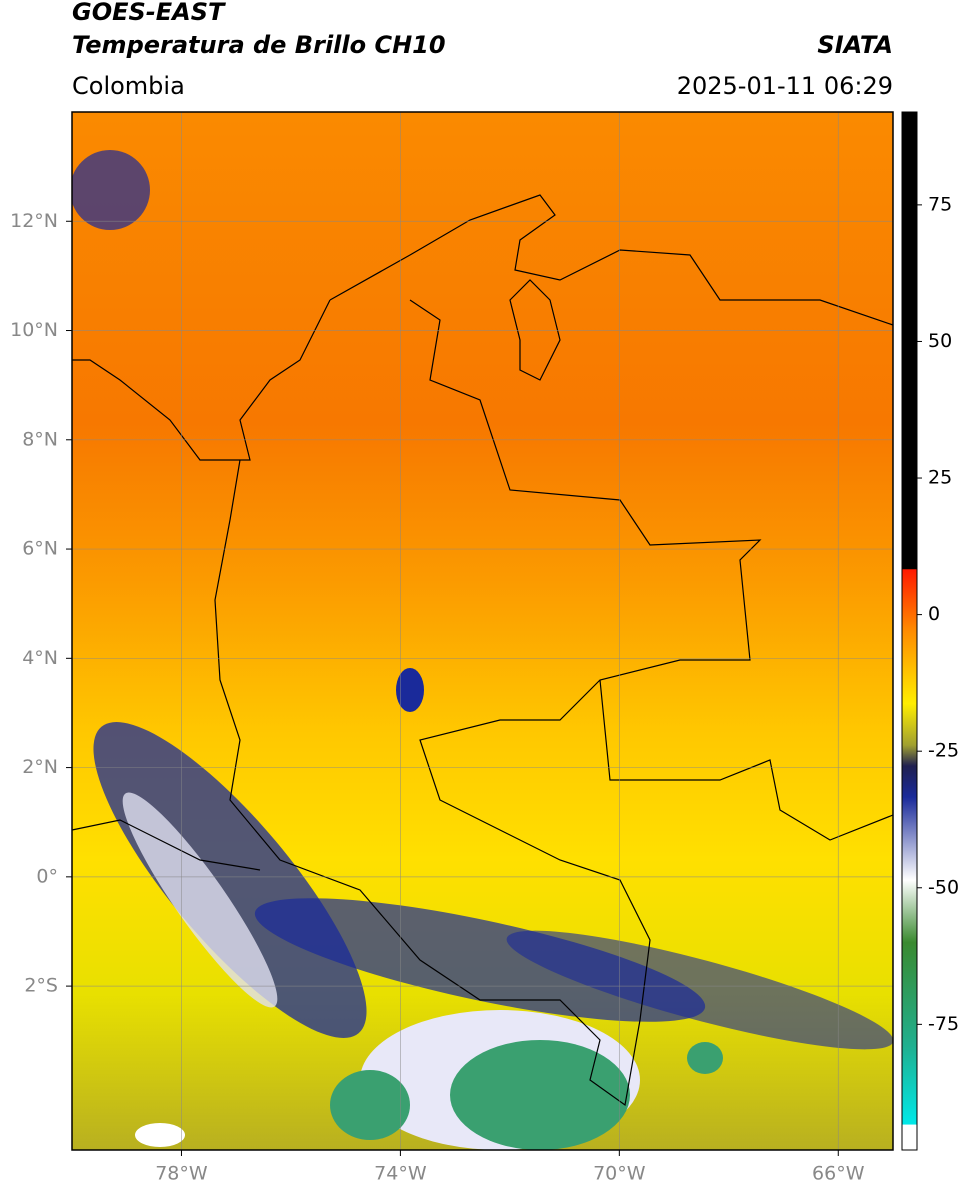  Describe the element at coordinates (785, 86) in the screenshot. I see `datetime: 2025-01-11 06:29` at that location.